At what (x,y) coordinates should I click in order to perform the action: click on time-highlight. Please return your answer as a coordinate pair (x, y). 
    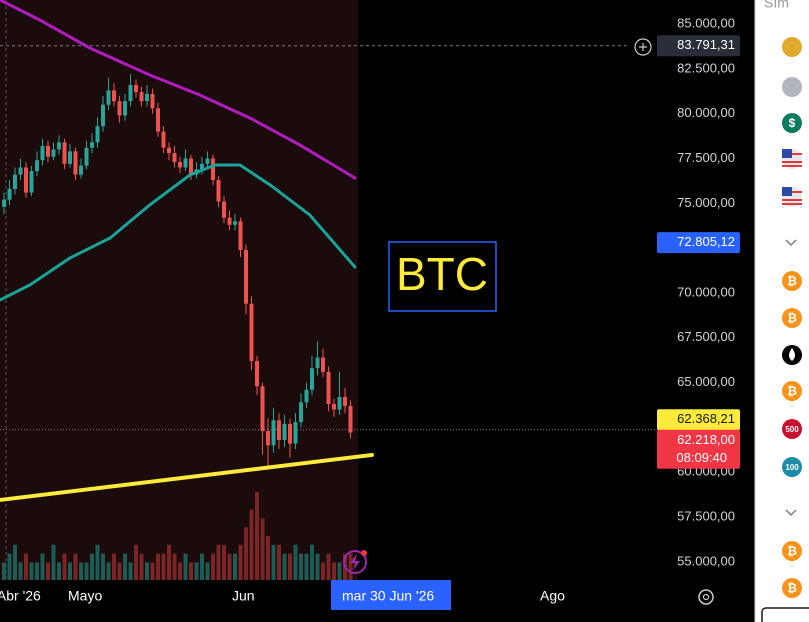
    Looking at the image, I should click on (391, 595).